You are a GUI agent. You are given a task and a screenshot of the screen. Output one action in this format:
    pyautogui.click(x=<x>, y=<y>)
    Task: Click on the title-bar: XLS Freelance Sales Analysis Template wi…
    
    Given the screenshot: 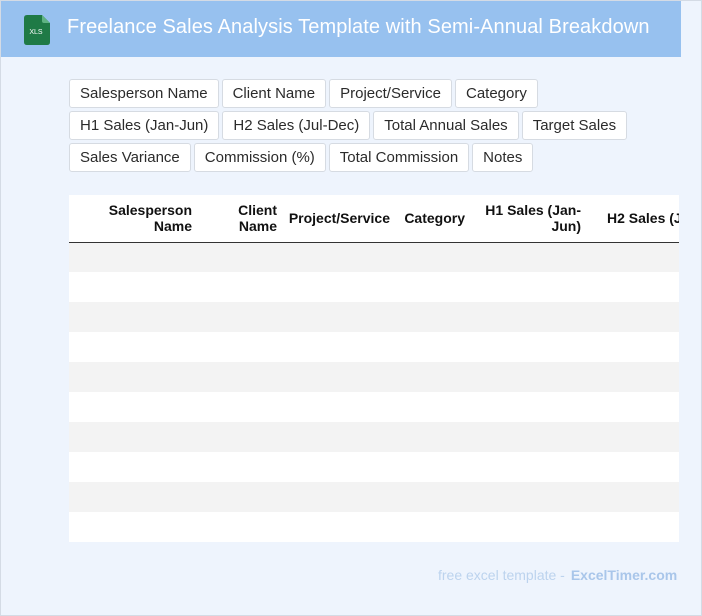 What is the action you would take?
    pyautogui.click(x=341, y=29)
    